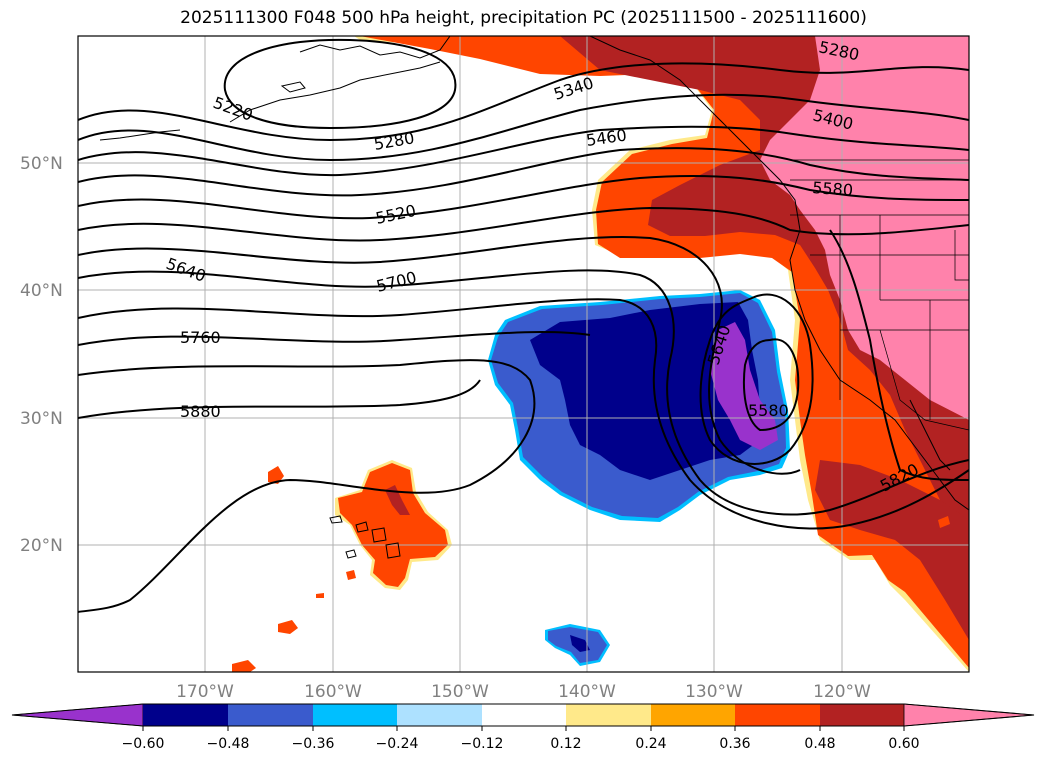  What do you see at coordinates (41, 419) in the screenshot?
I see `lat-label: 30°N` at bounding box center [41, 419].